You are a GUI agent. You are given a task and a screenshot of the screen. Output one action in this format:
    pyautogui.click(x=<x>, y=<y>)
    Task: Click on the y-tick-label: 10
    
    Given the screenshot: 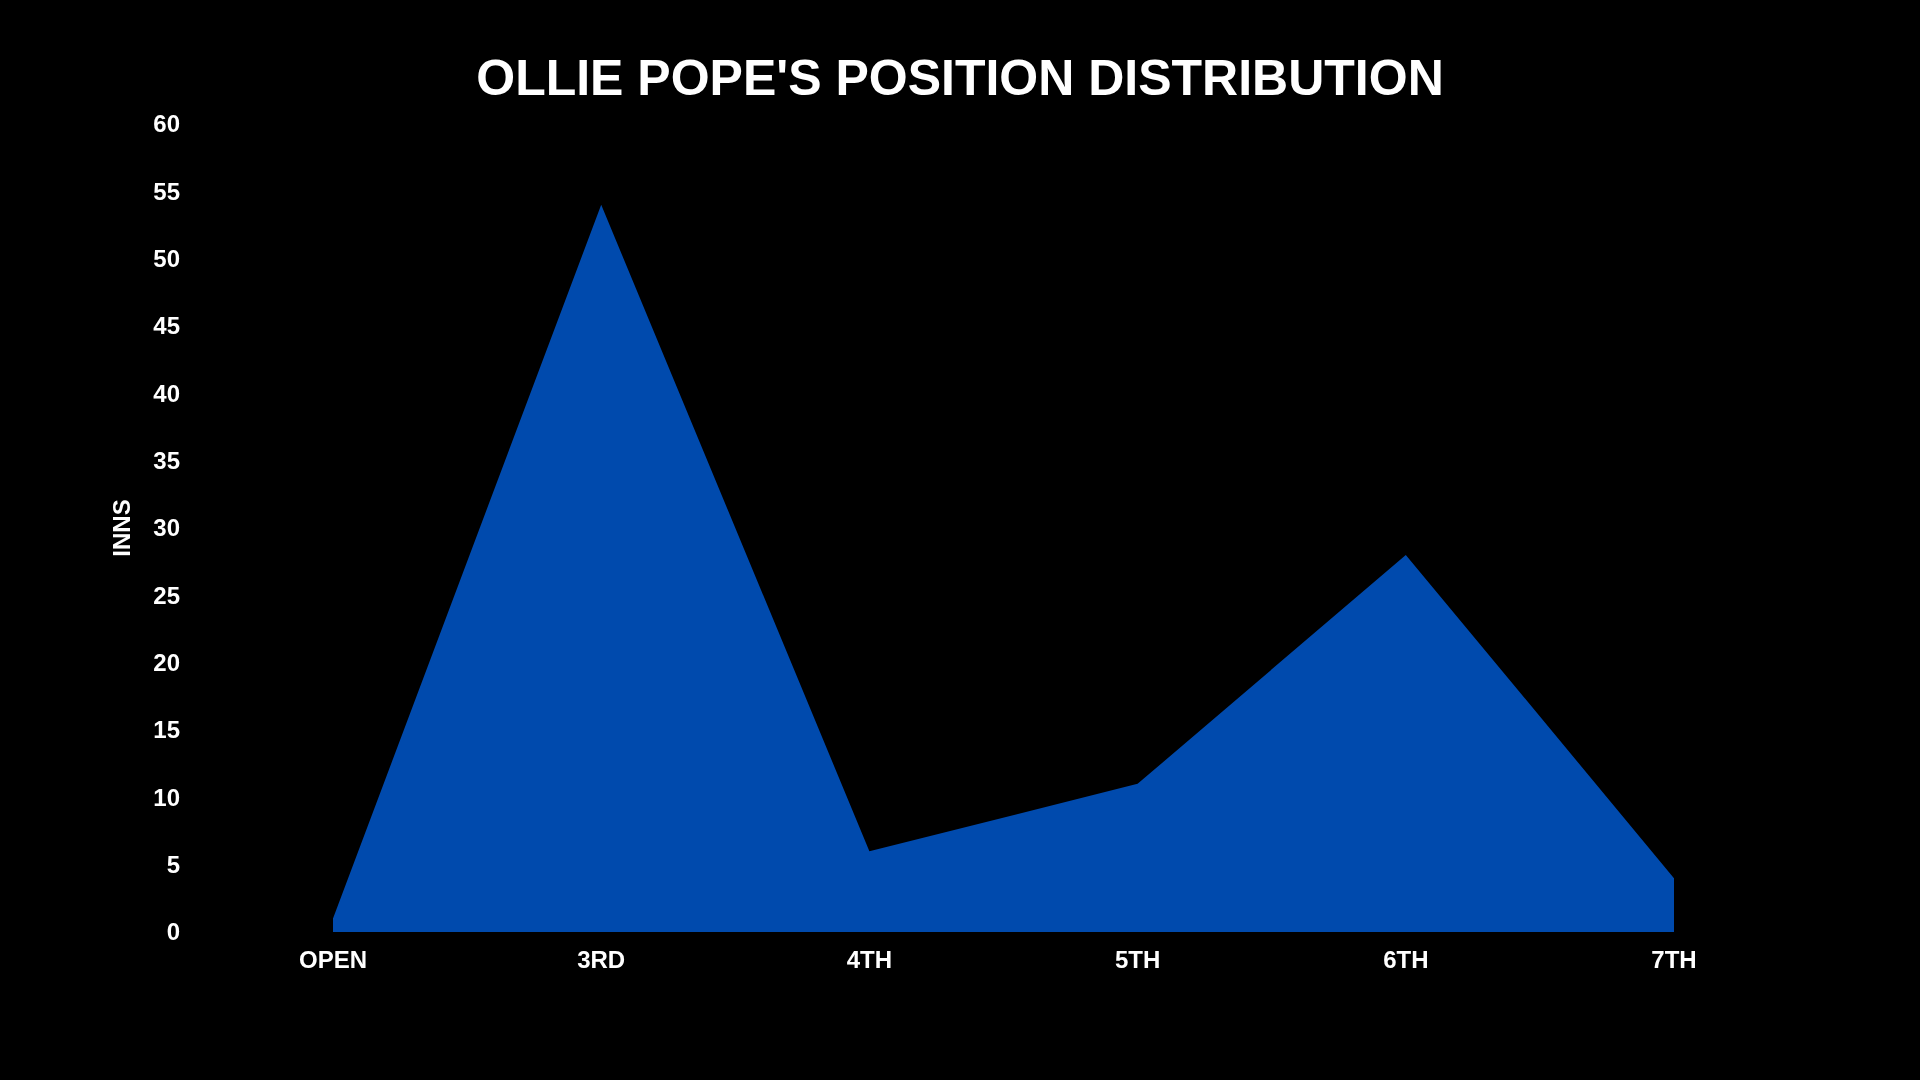 What is the action you would take?
    pyautogui.click(x=166, y=797)
    